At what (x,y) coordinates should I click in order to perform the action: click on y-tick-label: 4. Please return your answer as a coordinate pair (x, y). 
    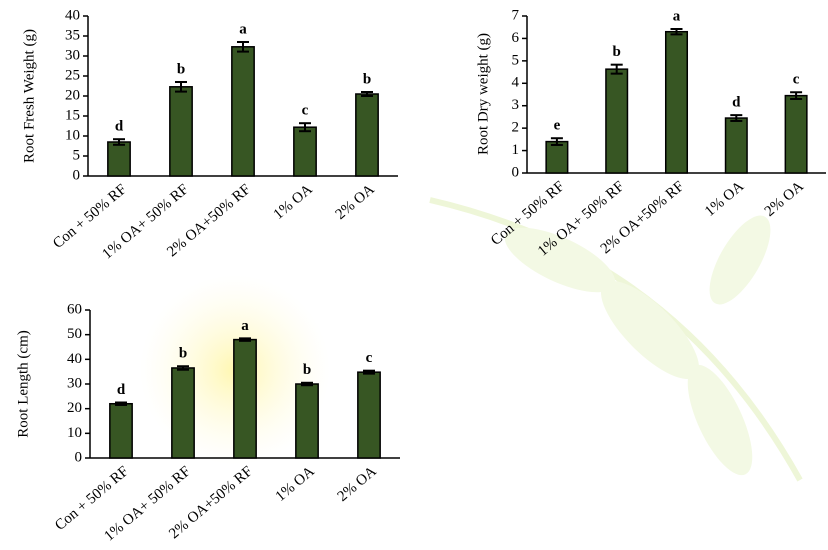
    Looking at the image, I should click on (516, 83).